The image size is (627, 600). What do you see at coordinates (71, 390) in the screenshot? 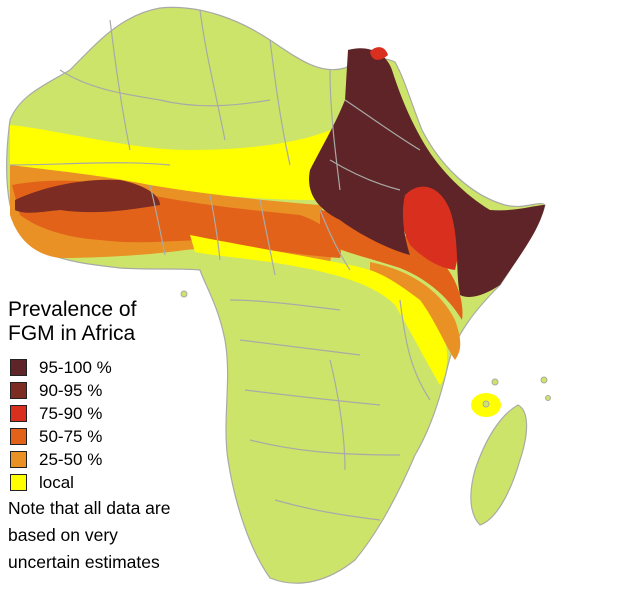
I see `legend-label: 90-95 %` at bounding box center [71, 390].